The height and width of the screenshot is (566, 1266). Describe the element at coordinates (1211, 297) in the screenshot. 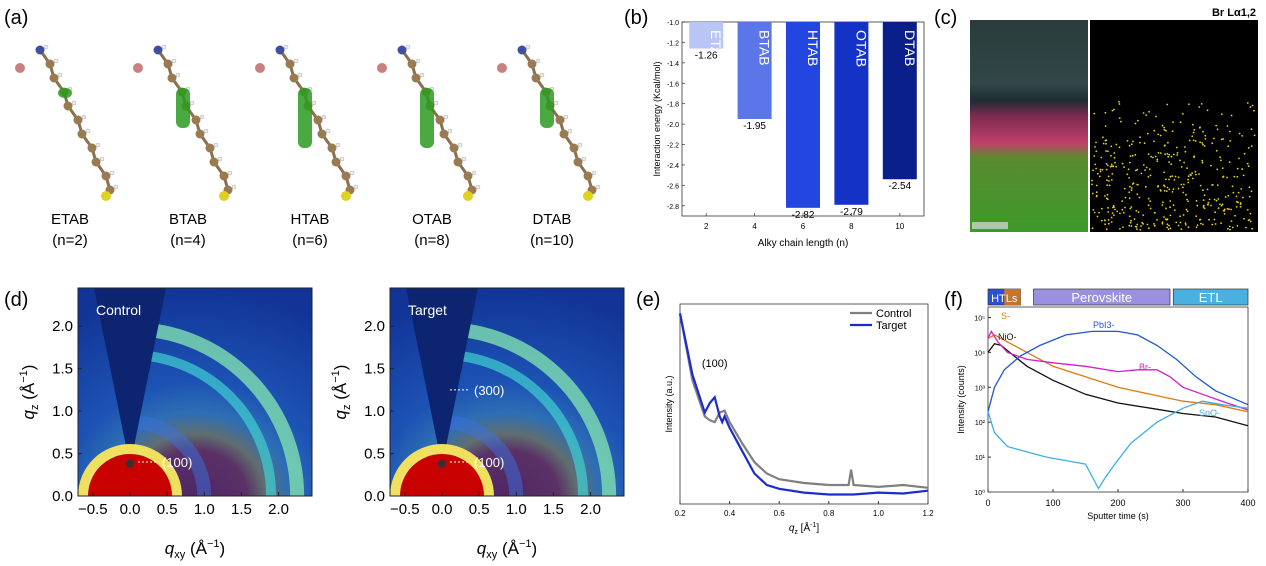

I see `layer-band-label: ETL` at that location.